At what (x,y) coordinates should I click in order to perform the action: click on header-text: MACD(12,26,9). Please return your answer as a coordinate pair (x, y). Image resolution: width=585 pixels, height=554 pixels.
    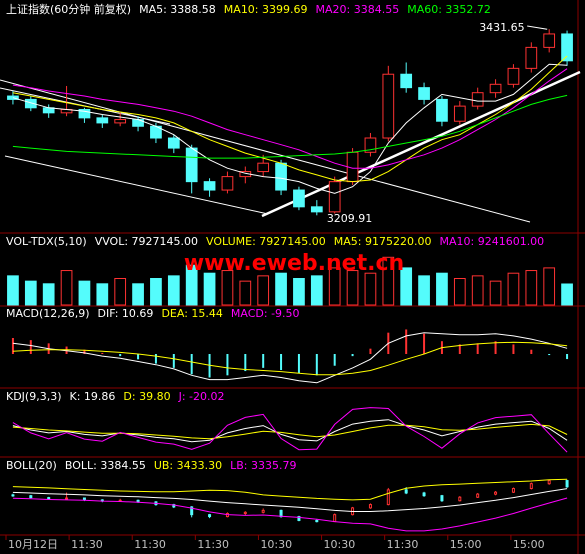
    Looking at the image, I should click on (48, 313).